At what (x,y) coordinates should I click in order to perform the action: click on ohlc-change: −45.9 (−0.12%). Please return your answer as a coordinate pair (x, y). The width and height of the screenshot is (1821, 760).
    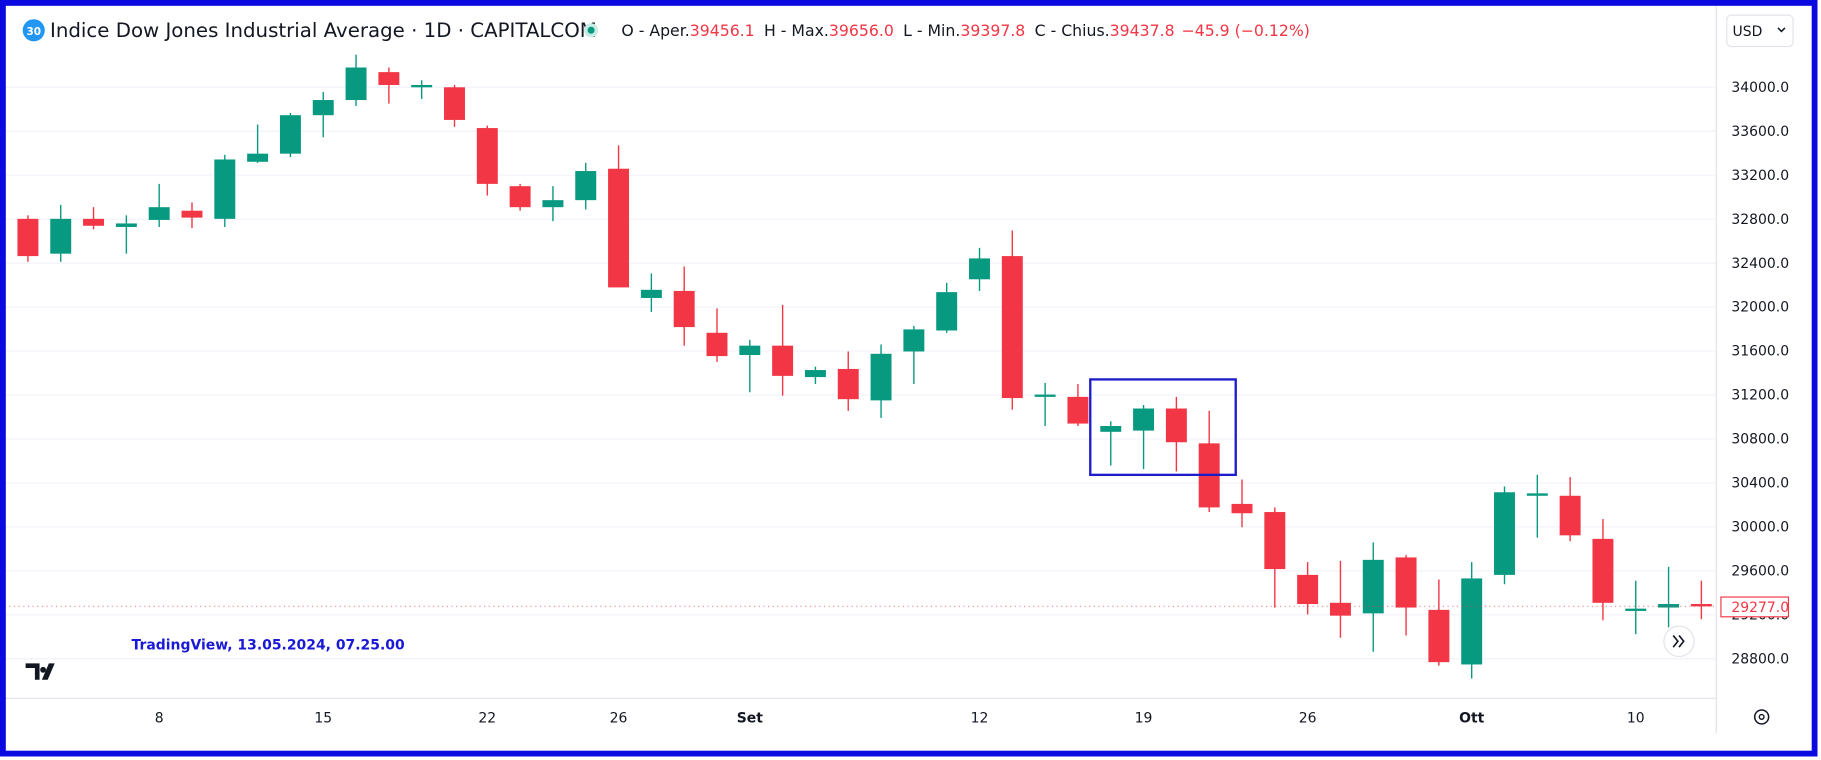
    Looking at the image, I should click on (1246, 30).